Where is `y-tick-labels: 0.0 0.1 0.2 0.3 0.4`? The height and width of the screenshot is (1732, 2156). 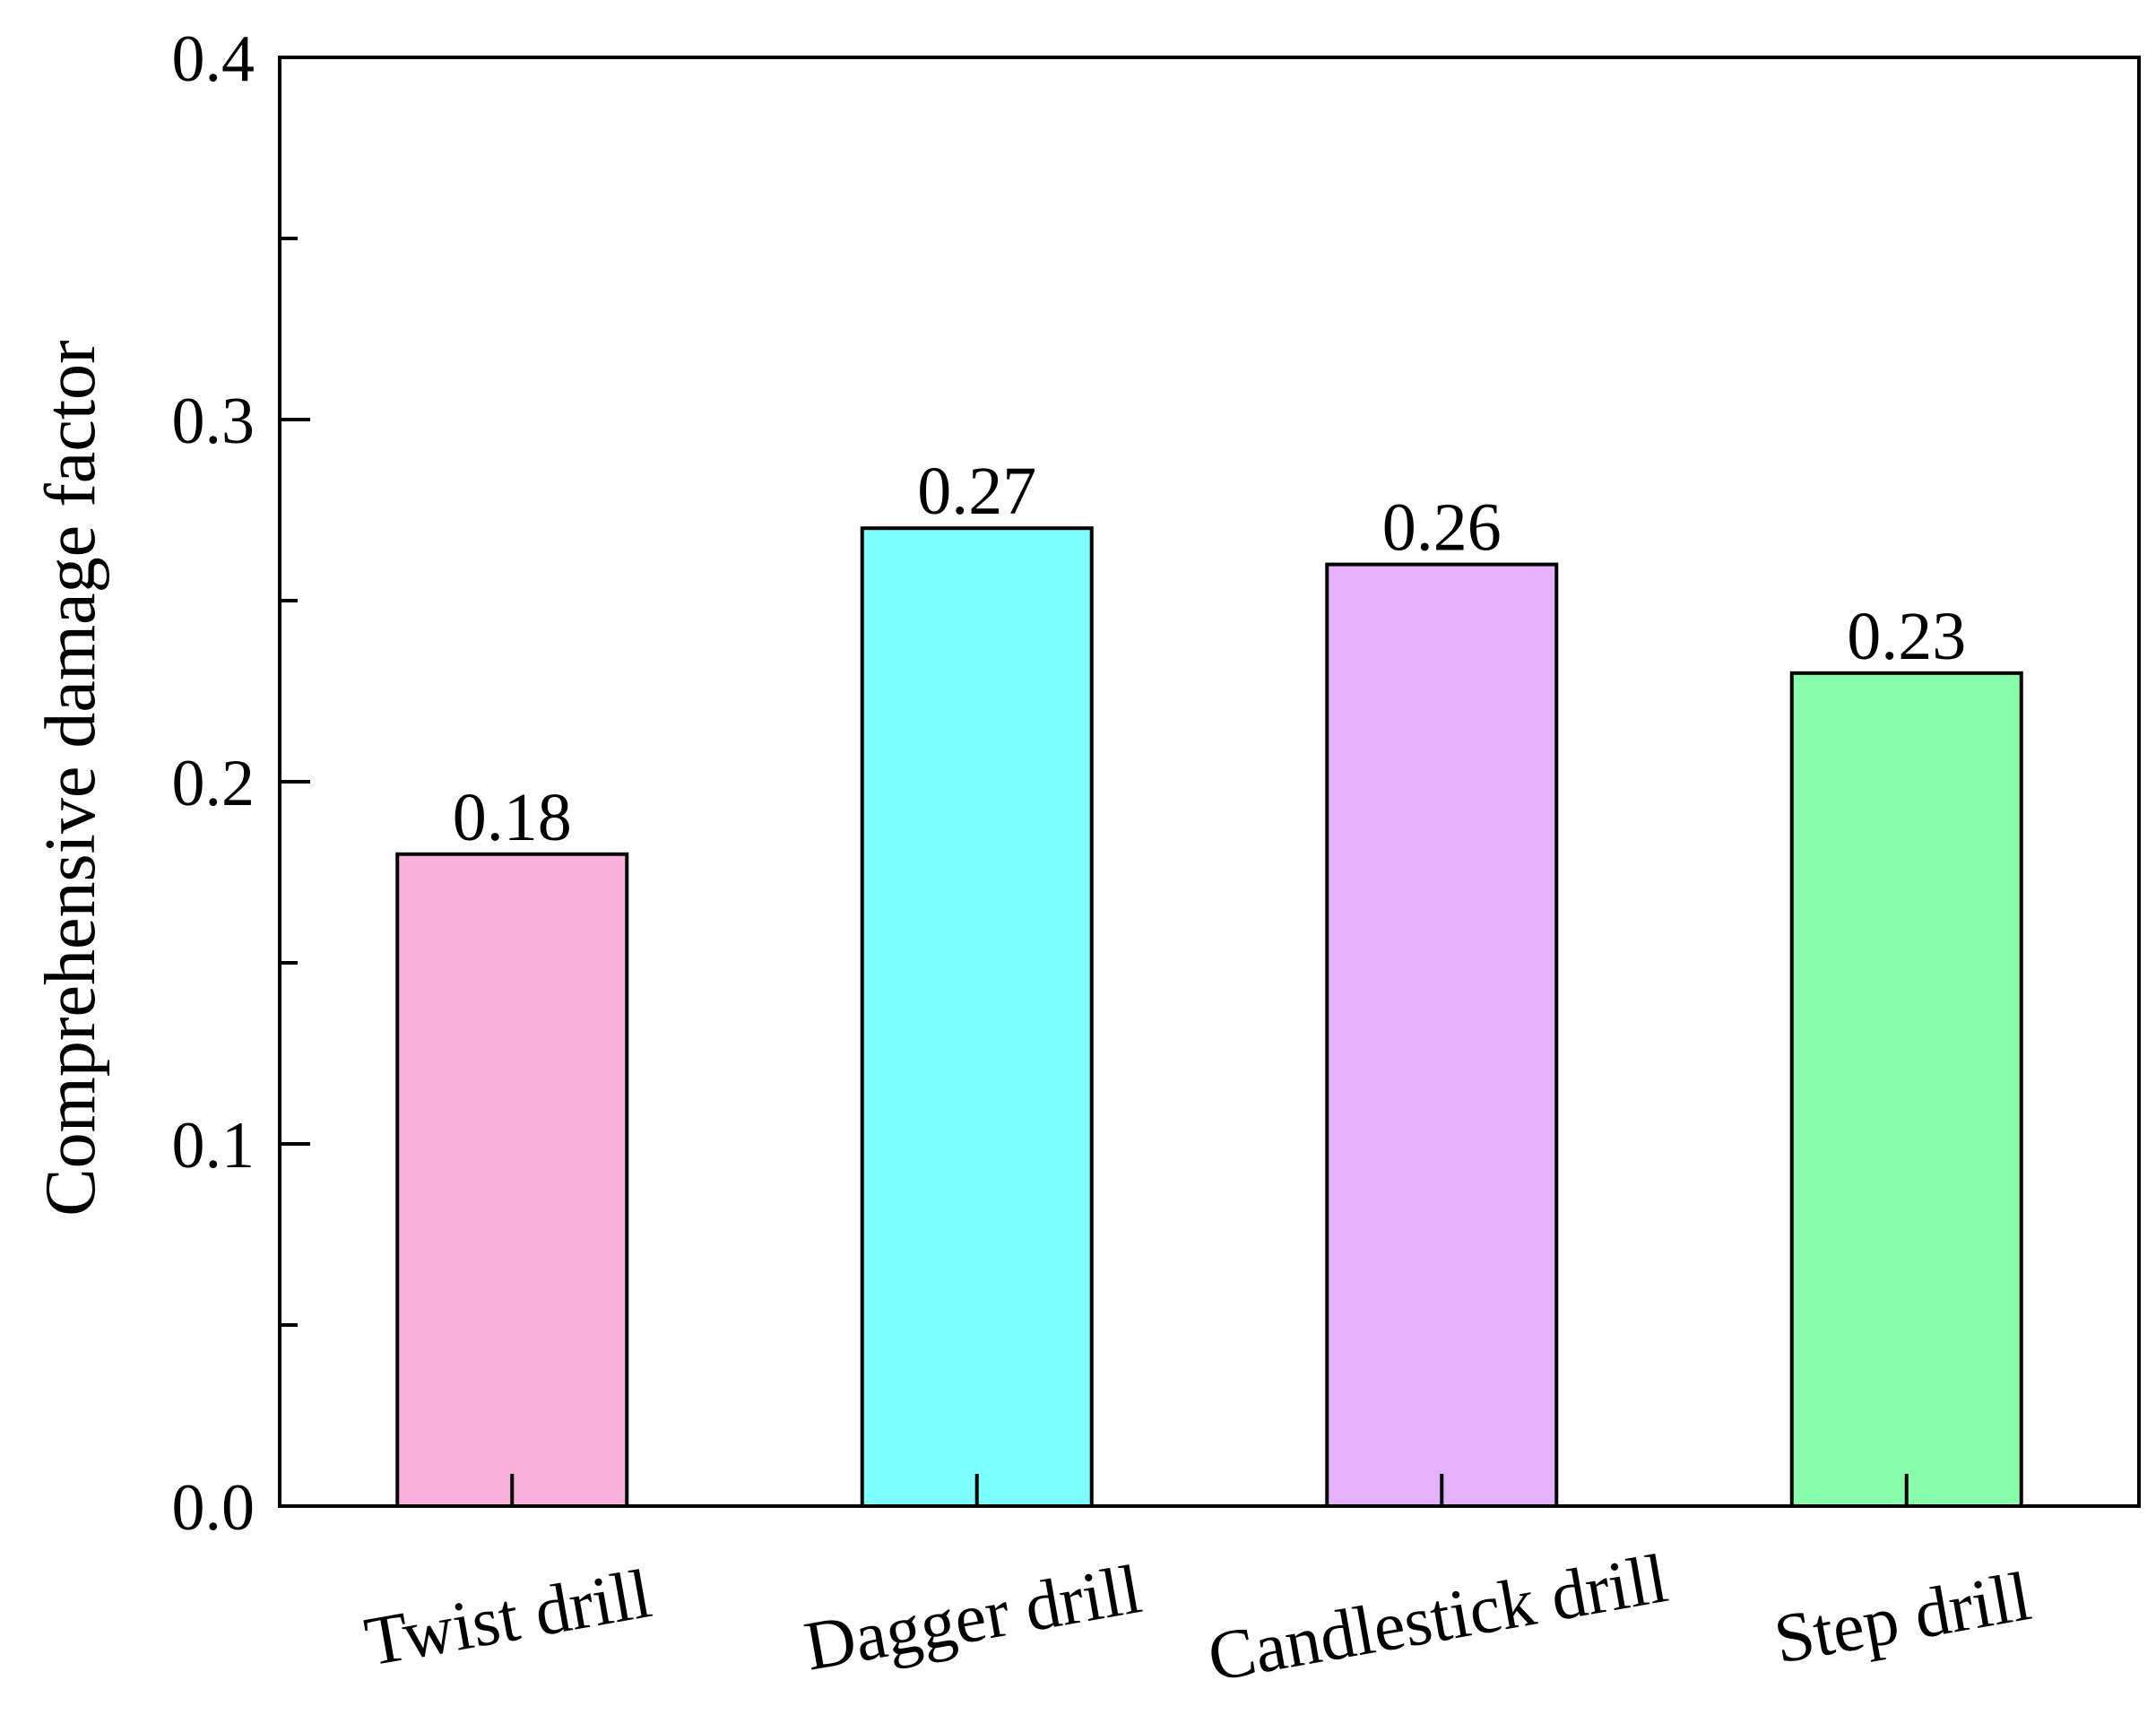
y-tick-labels: 0.0 0.1 0.2 0.3 0.4 is located at coordinates (214, 783).